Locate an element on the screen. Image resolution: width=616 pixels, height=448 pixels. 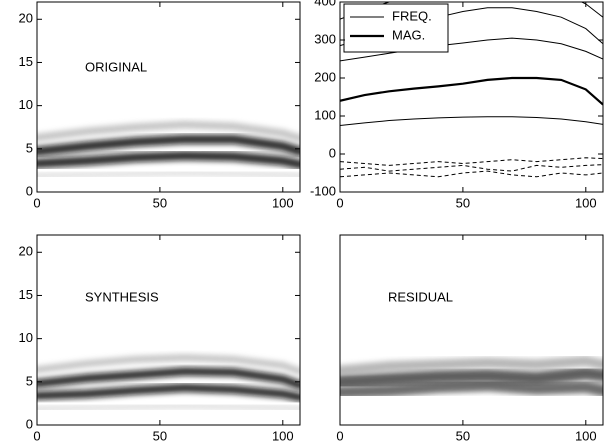
annotation: ORIGINAL is located at coordinates (116, 66).